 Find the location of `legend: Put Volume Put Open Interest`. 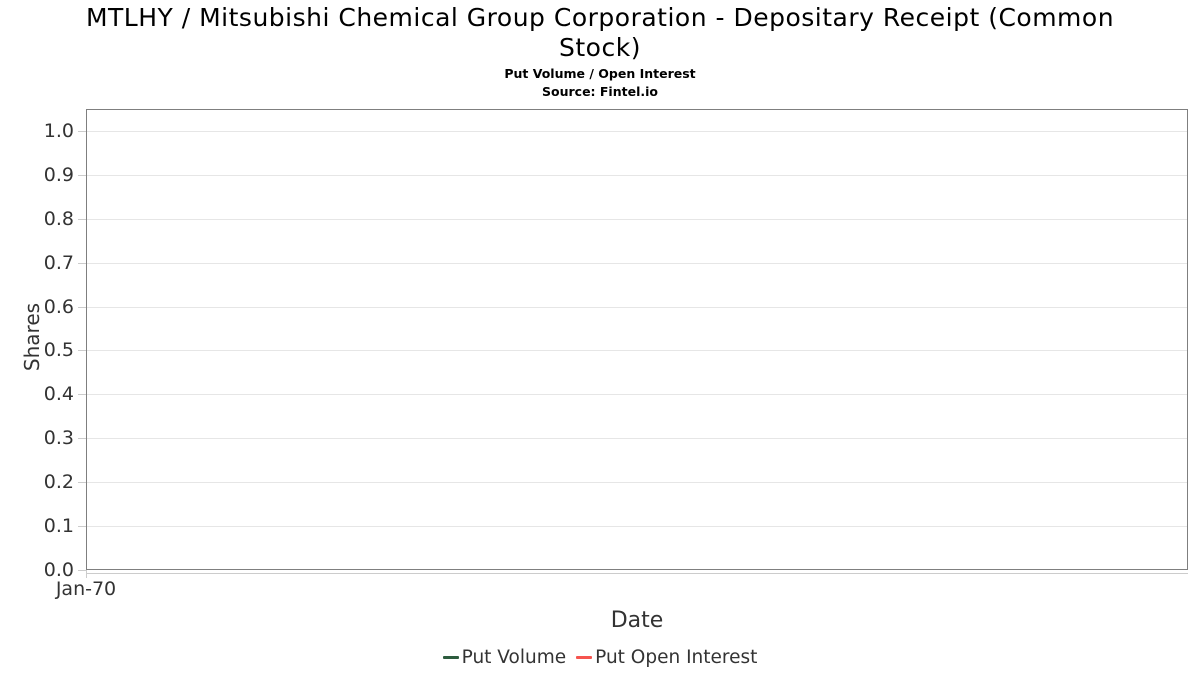

legend: Put Volume Put Open Interest is located at coordinates (600, 657).